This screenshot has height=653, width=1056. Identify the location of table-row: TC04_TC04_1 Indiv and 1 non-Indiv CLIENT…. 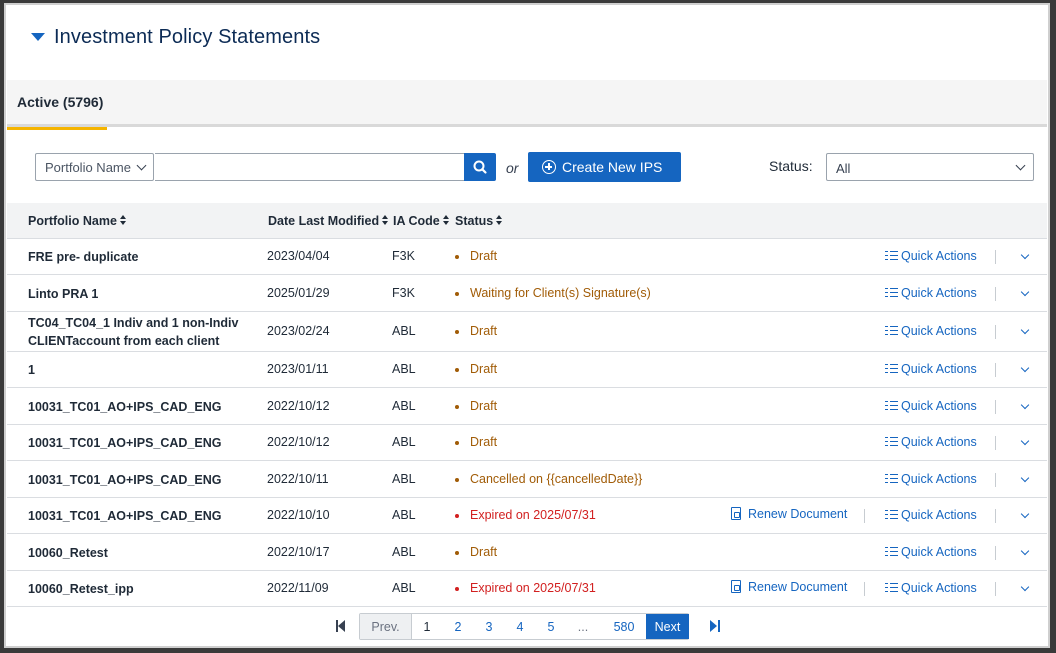
(527, 332).